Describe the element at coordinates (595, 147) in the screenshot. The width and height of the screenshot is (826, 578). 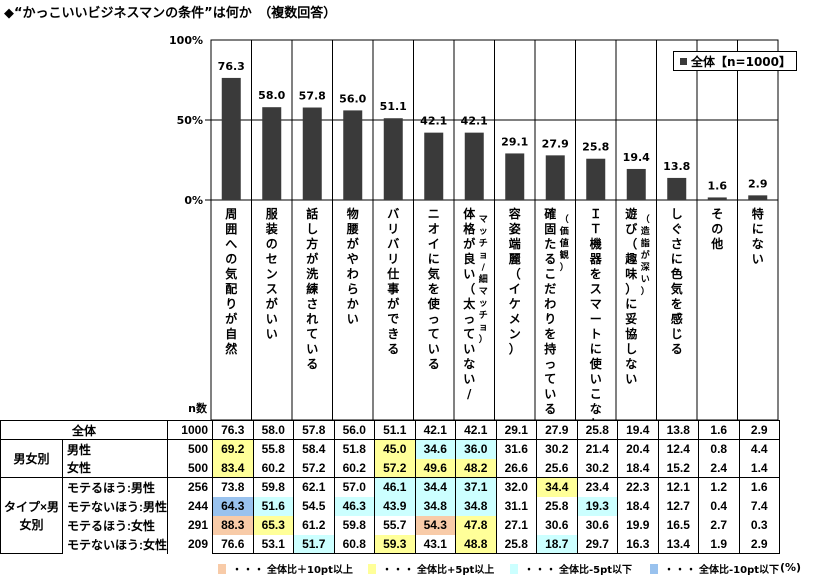
I see `bar-value-label: 25.8` at that location.